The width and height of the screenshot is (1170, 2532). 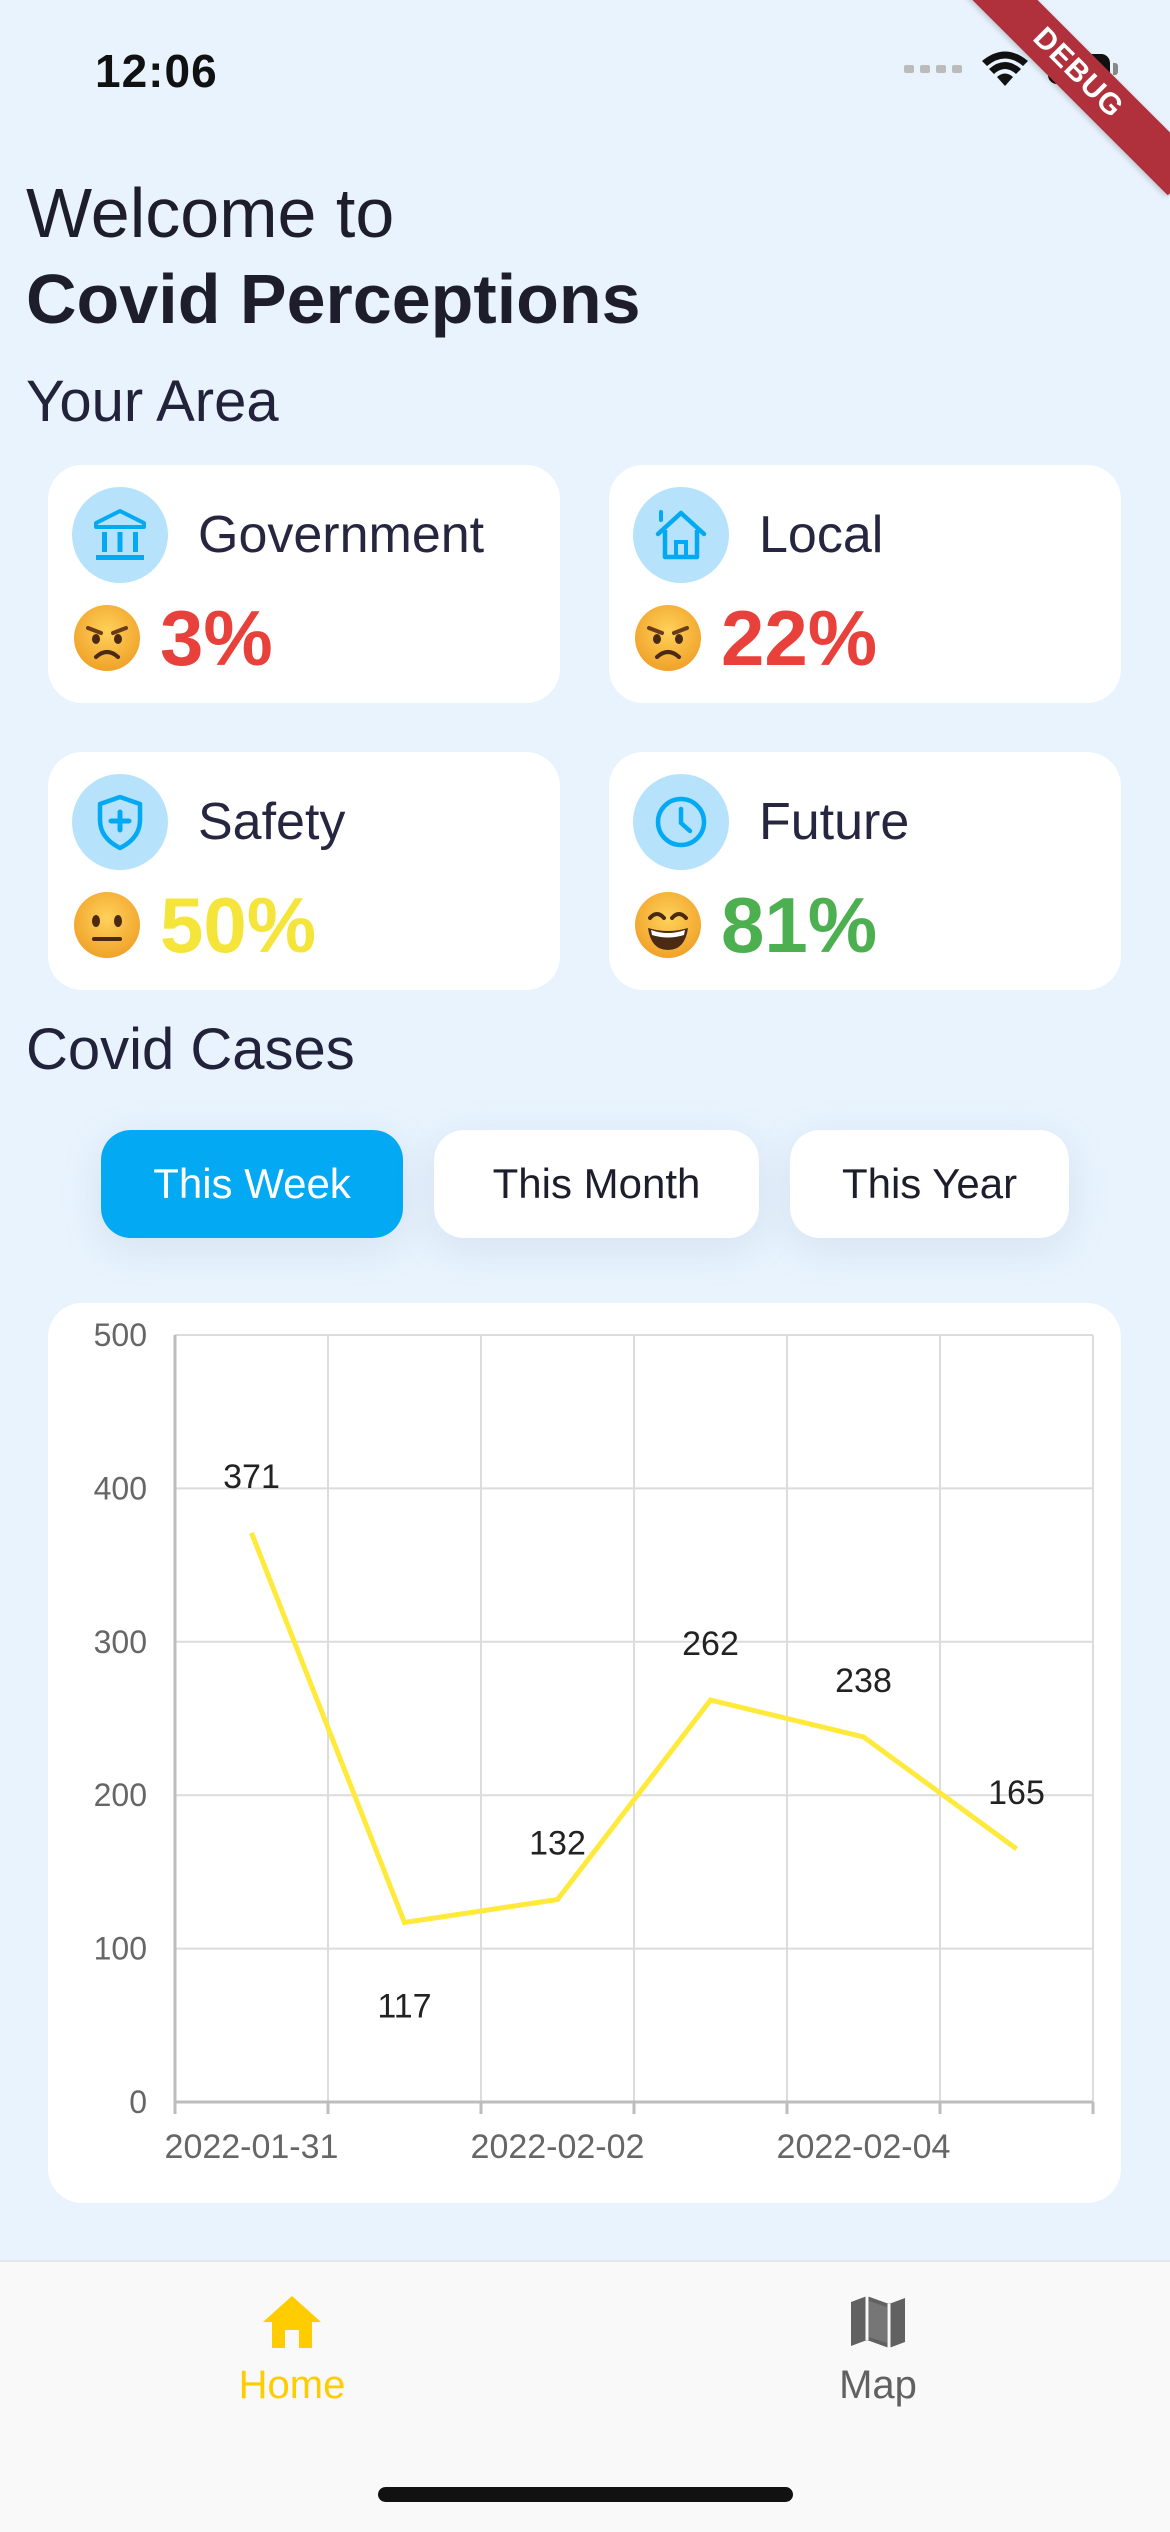 I want to click on your-area-title: Your Area, so click(x=152, y=401).